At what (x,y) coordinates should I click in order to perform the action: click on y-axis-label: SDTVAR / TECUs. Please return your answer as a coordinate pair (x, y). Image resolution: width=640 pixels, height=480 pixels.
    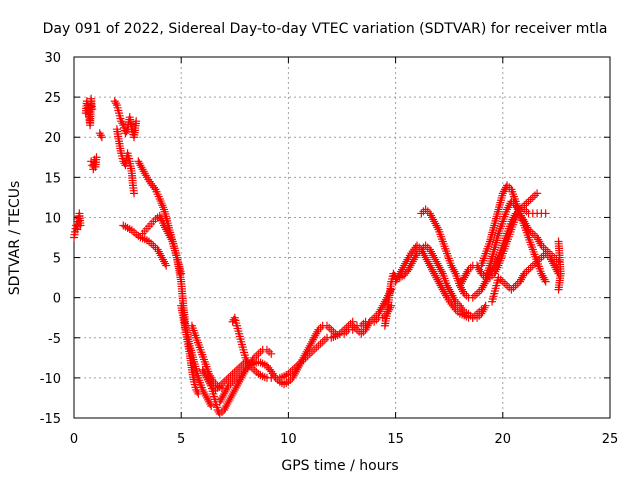
    Looking at the image, I should click on (15, 238).